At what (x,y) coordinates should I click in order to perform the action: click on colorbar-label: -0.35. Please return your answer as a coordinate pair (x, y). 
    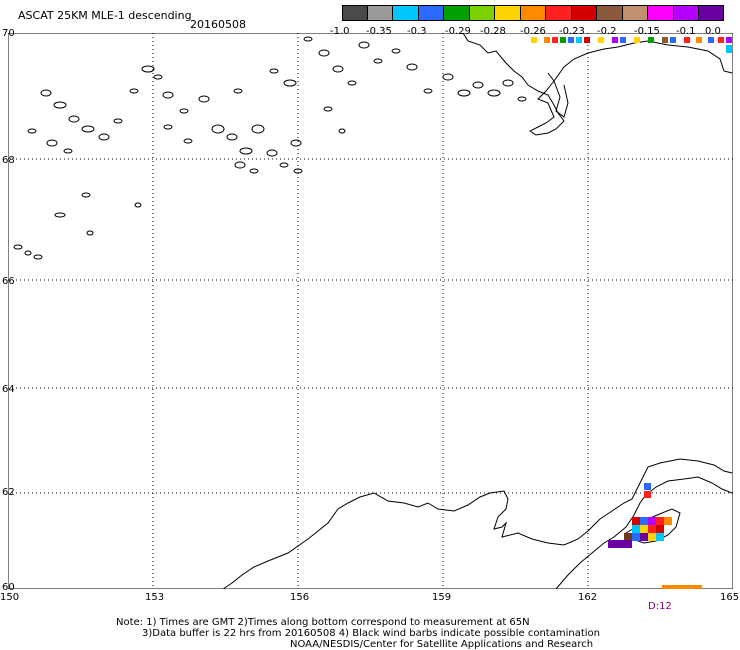
    Looking at the image, I should click on (379, 31).